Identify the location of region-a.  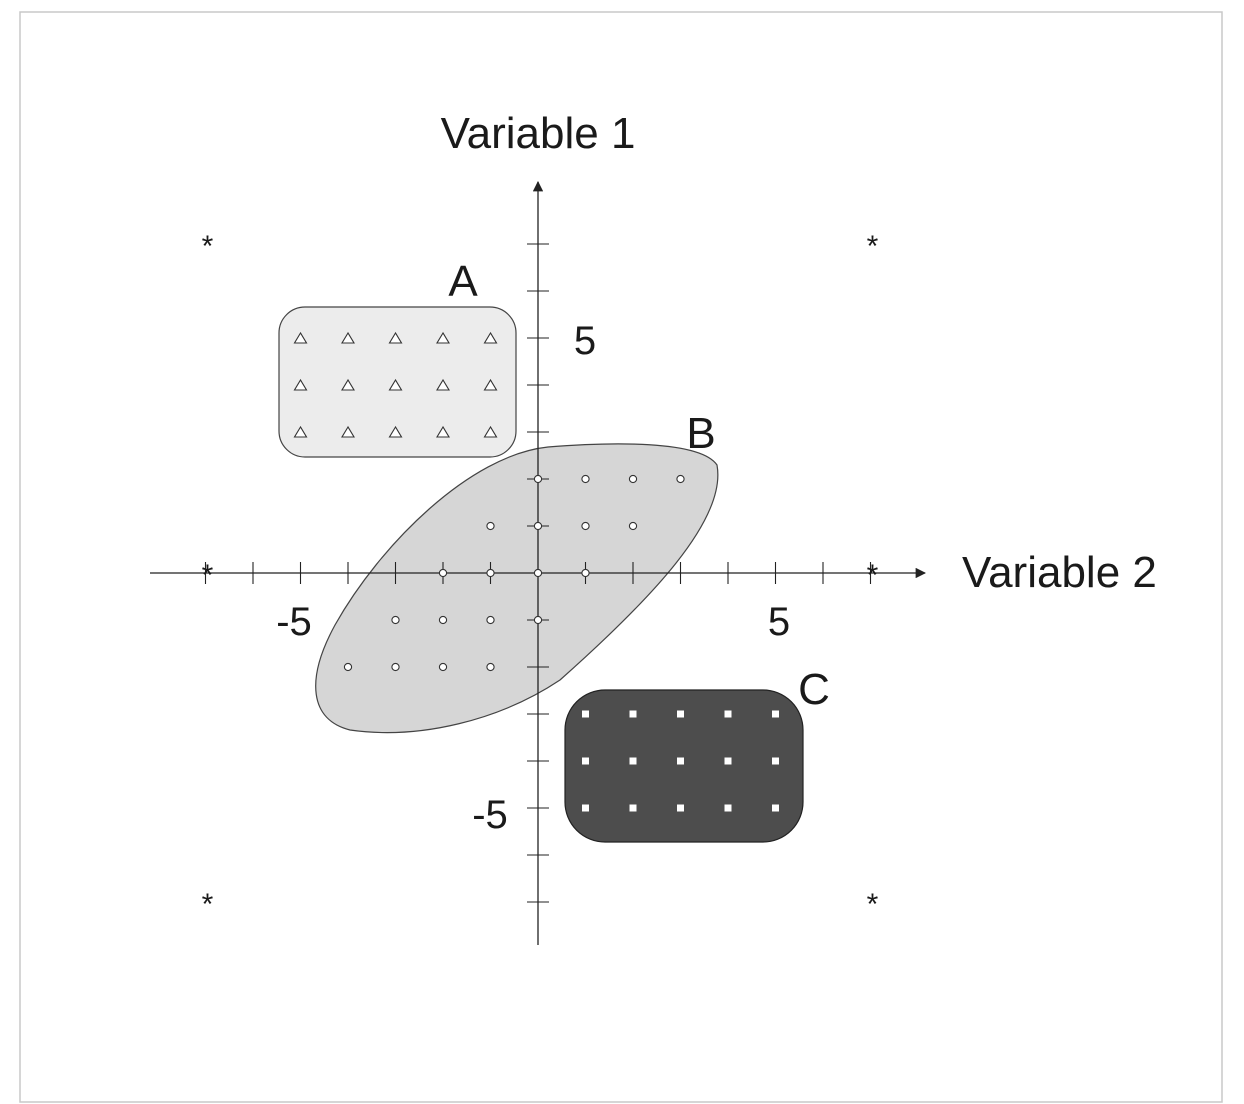
(397, 382).